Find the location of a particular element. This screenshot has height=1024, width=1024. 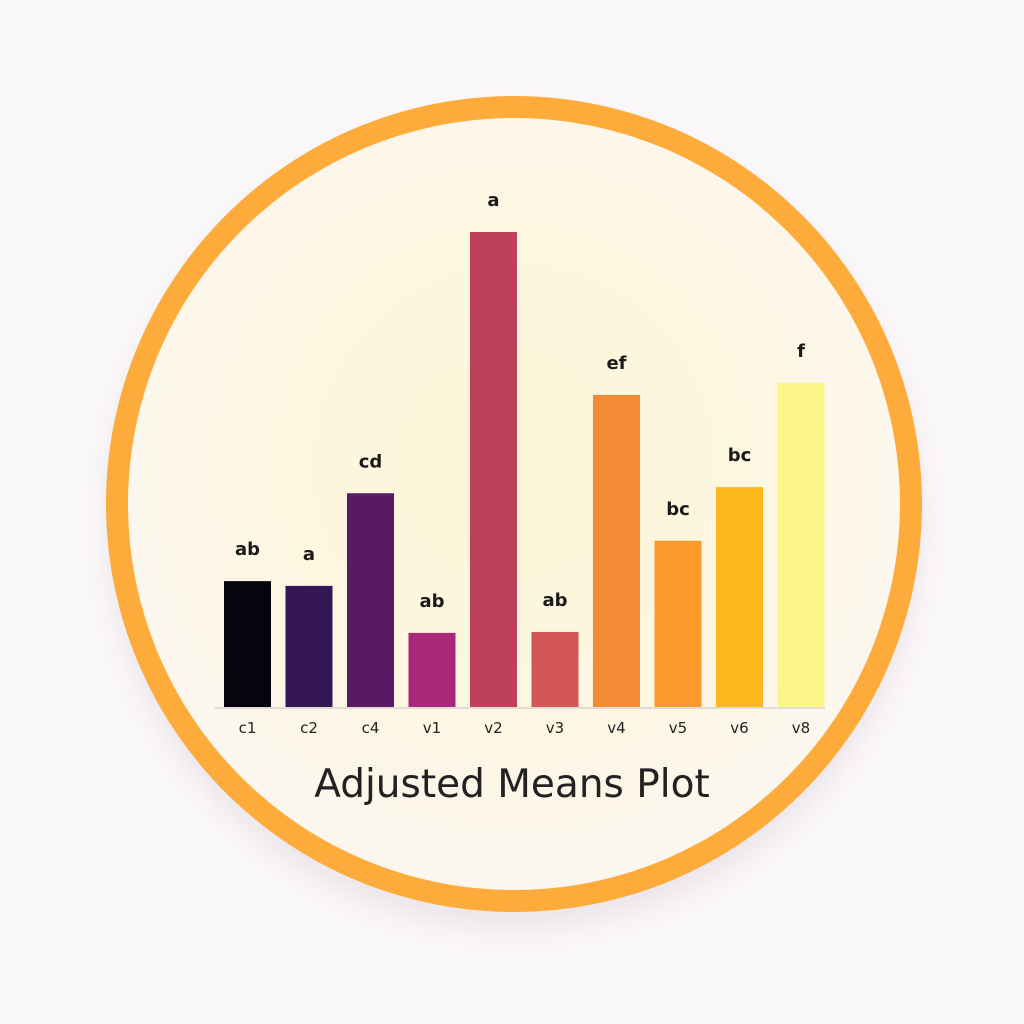

bar-v6 is located at coordinates (739, 597).